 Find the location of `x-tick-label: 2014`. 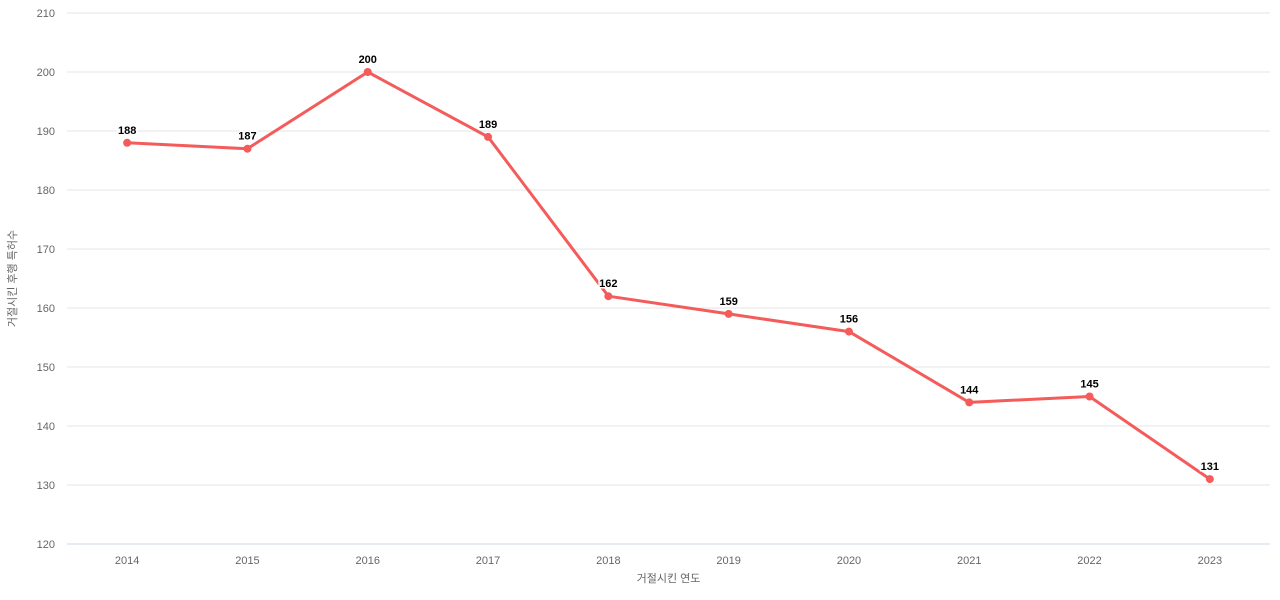

x-tick-label: 2014 is located at coordinates (127, 561).